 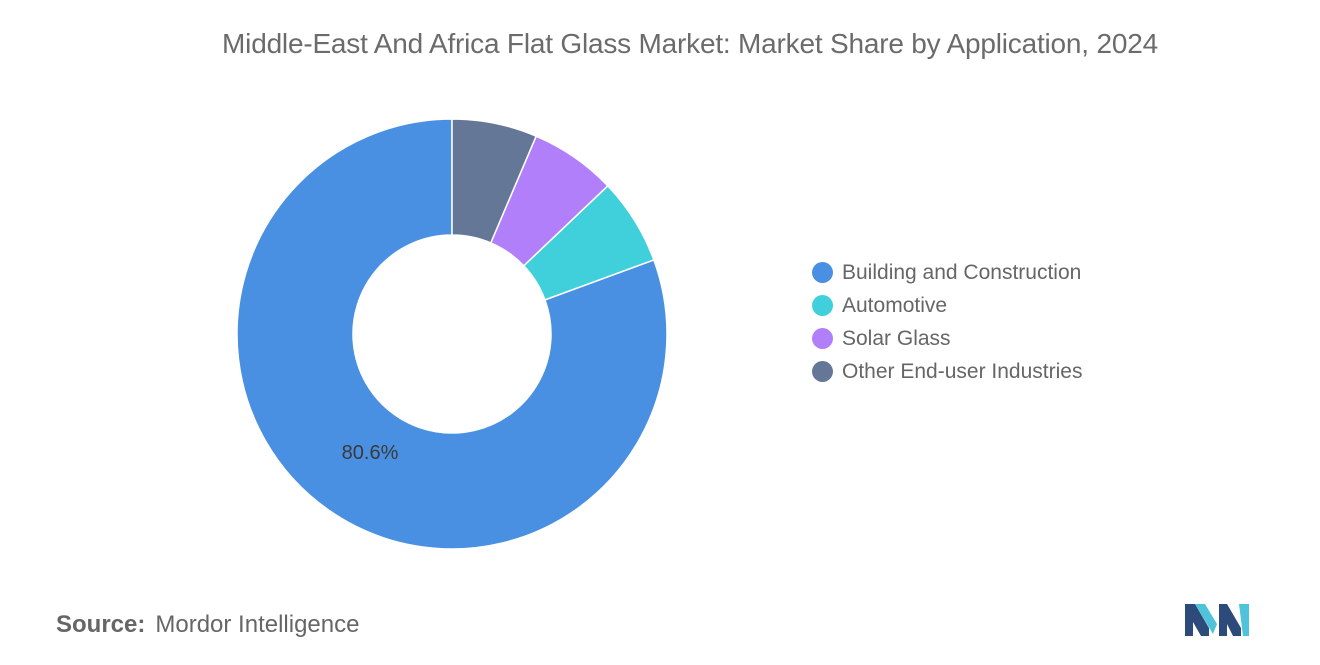 What do you see at coordinates (494, 181) in the screenshot?
I see `slice-other-end-user-industries` at bounding box center [494, 181].